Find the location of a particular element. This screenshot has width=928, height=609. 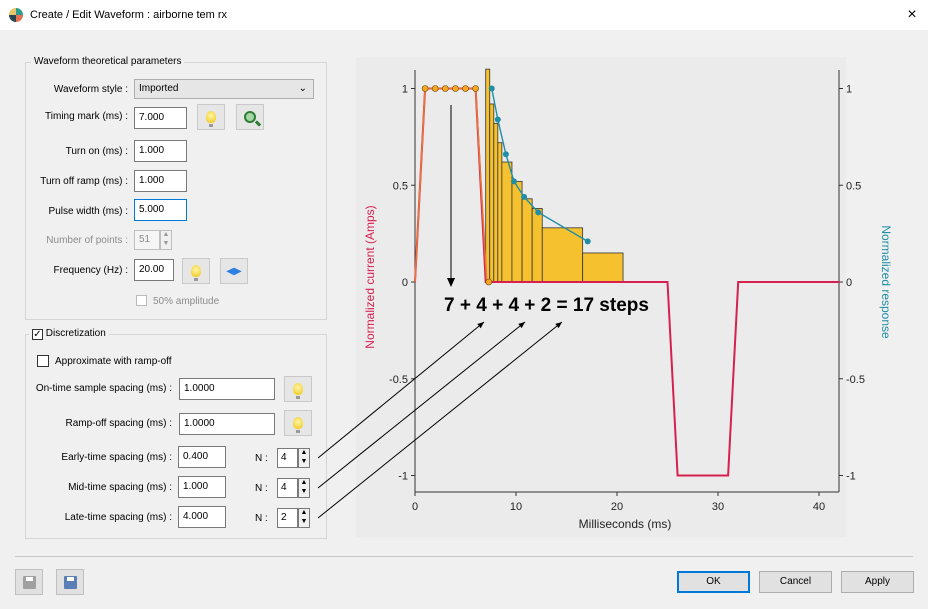

turn-on-label: Turn on (ms) : is located at coordinates (96, 151).